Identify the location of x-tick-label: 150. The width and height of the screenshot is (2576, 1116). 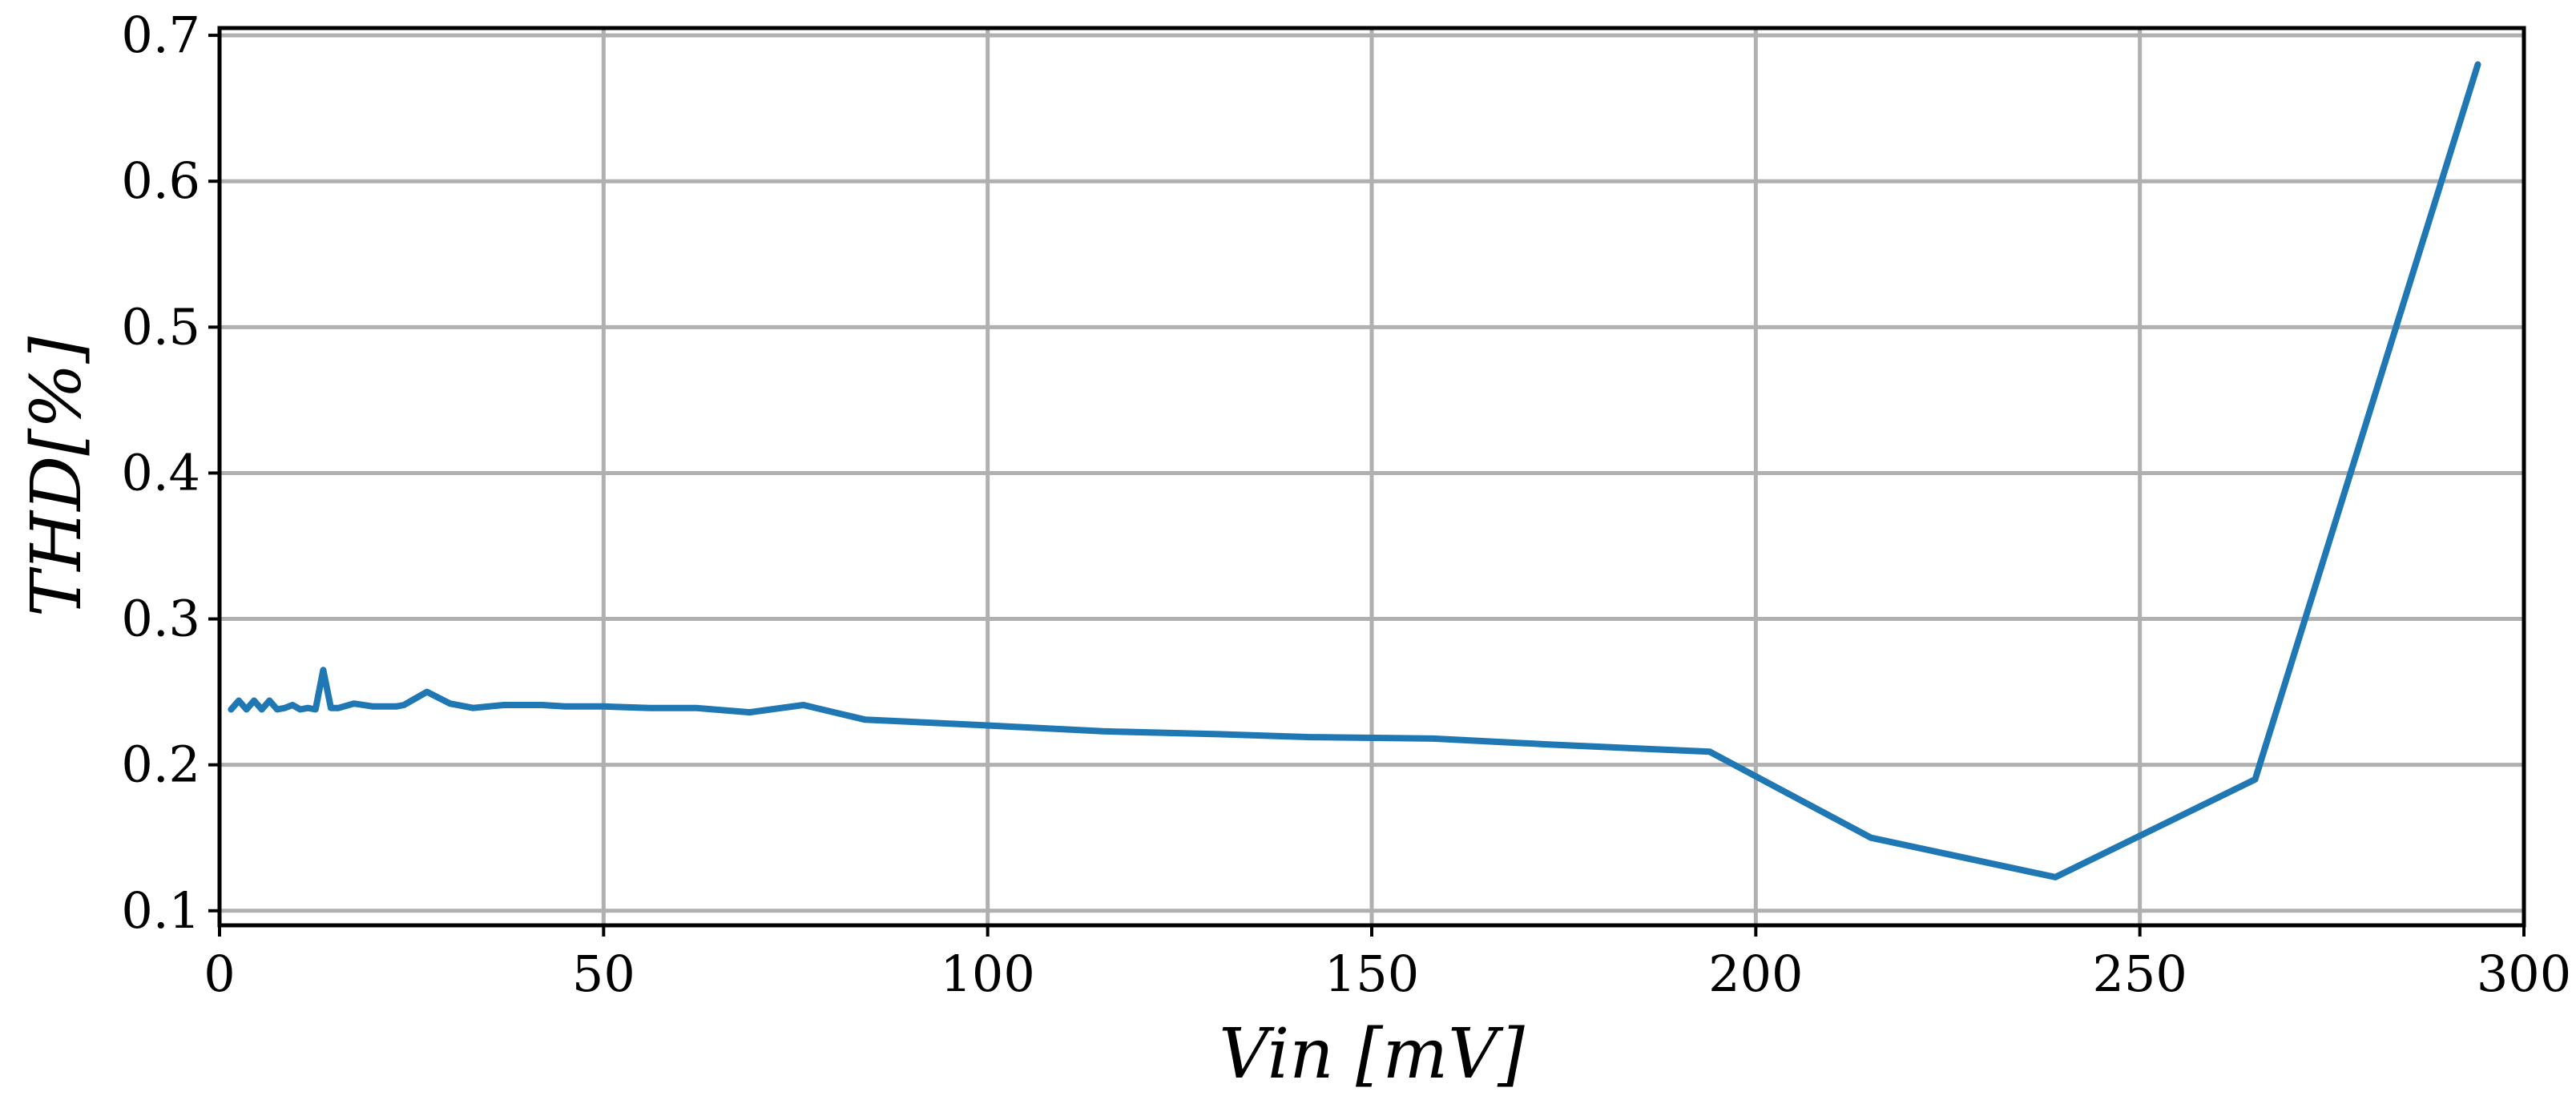
(1371, 974).